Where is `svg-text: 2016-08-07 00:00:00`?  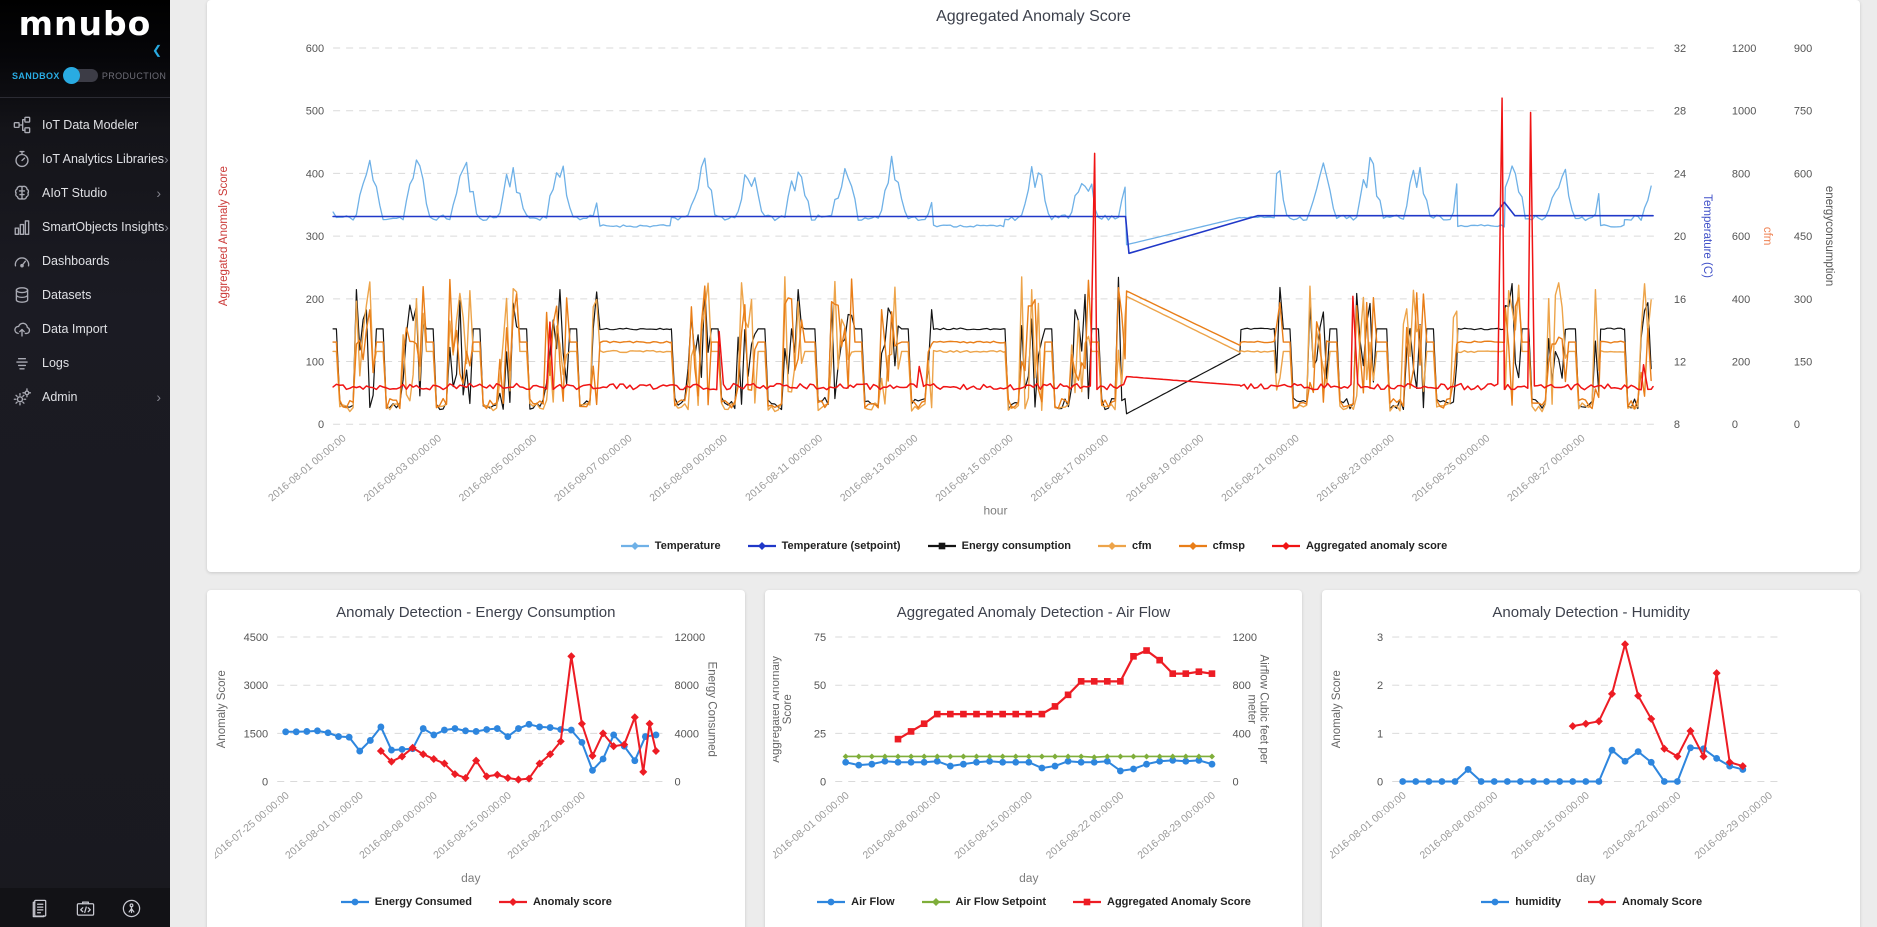 svg-text: 2016-08-07 00:00:00 is located at coordinates (593, 468).